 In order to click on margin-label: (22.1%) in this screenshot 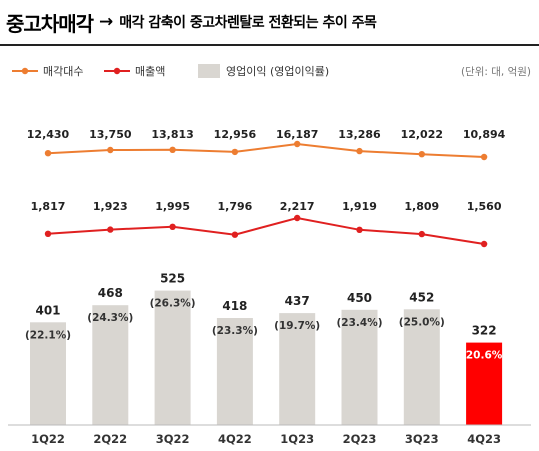, I will do `click(48, 335)`.